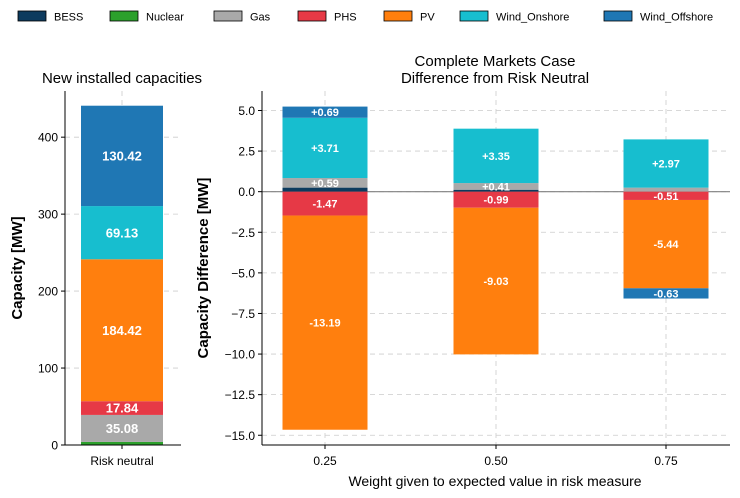  I want to click on data-label-pv-0-50: -9.03, so click(495, 282).